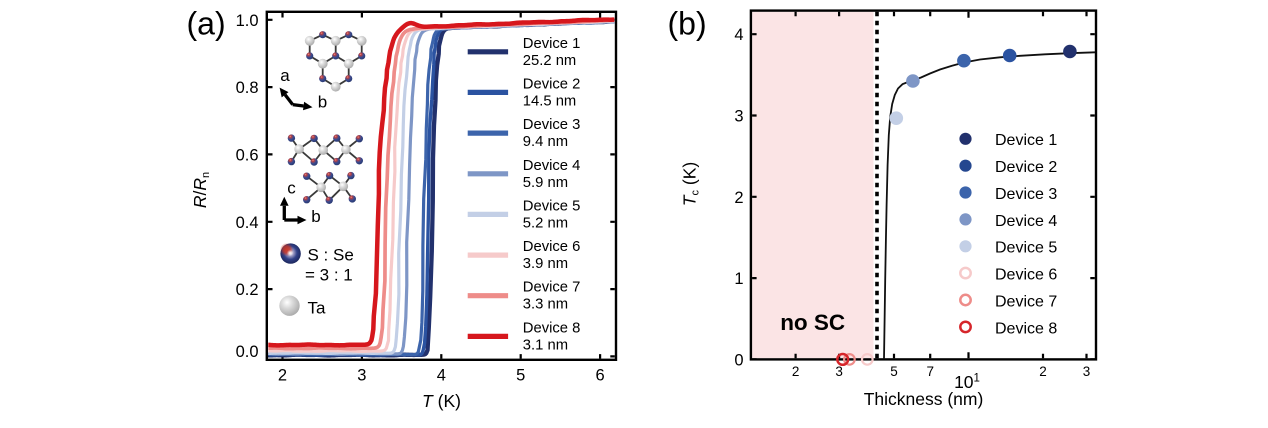 Image resolution: width=1268 pixels, height=428 pixels. I want to click on svg-text: 3.9 nm, so click(545, 264).